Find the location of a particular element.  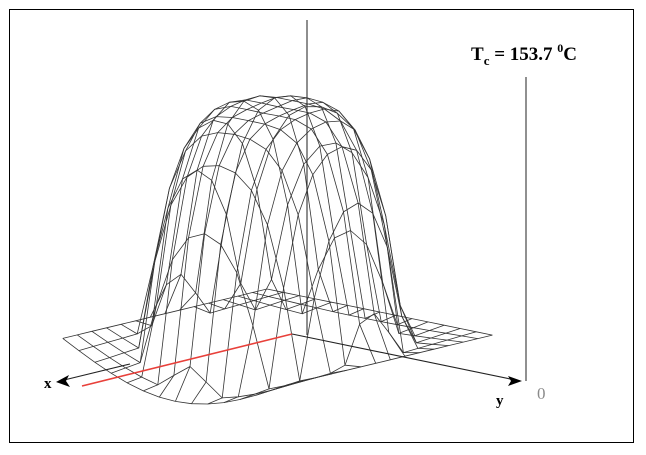

x-axis-line is located at coordinates (95, 372).